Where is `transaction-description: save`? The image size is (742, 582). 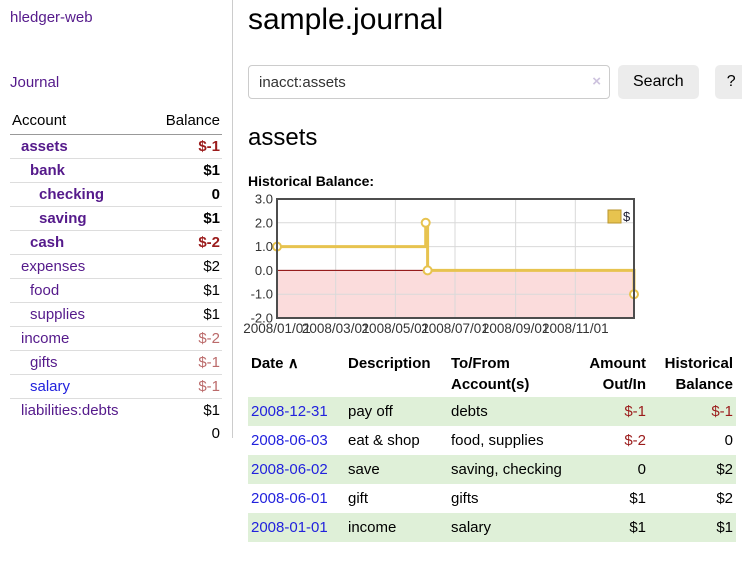 transaction-description: save is located at coordinates (364, 469).